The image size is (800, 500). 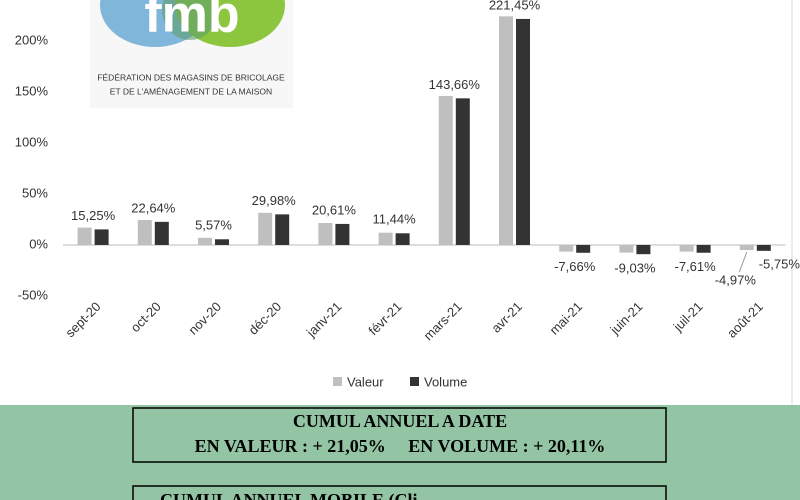 What do you see at coordinates (33, 294) in the screenshot?
I see `y-tick-label: -50%` at bounding box center [33, 294].